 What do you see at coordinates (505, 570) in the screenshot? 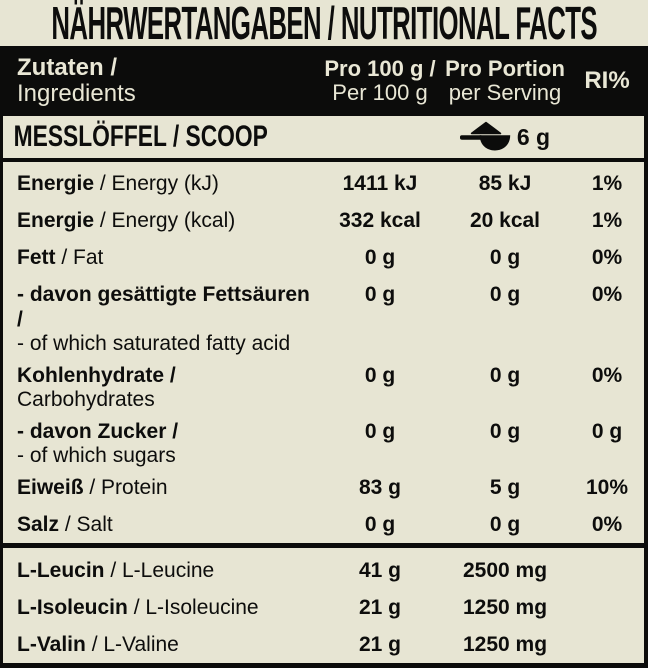
I see `value-per-serving: 2500 mg` at bounding box center [505, 570].